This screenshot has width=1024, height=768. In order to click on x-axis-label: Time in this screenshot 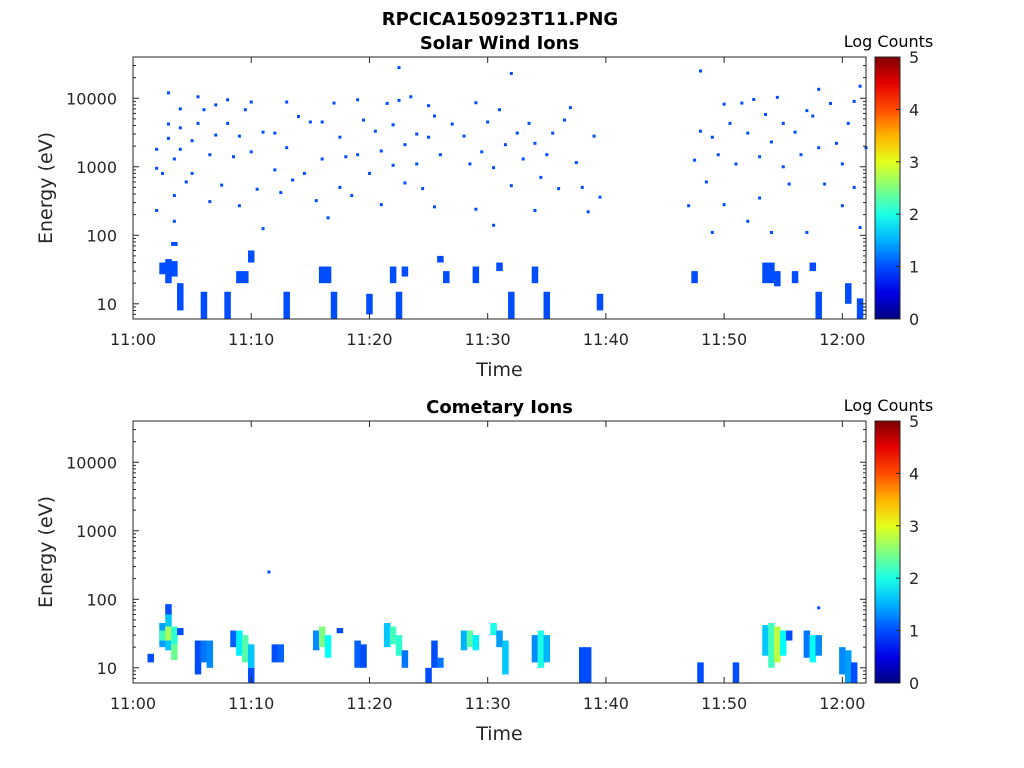, I will do `click(499, 734)`.